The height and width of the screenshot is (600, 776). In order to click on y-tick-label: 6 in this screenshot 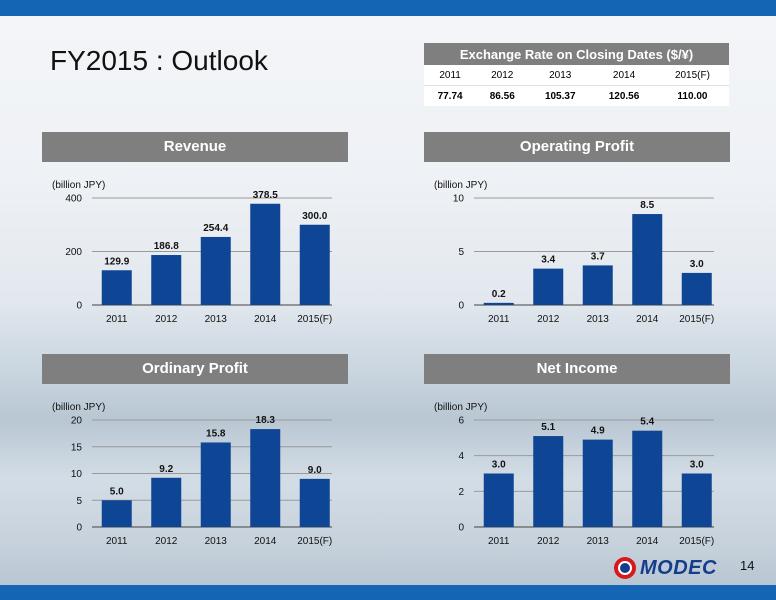, I will do `click(461, 421)`.